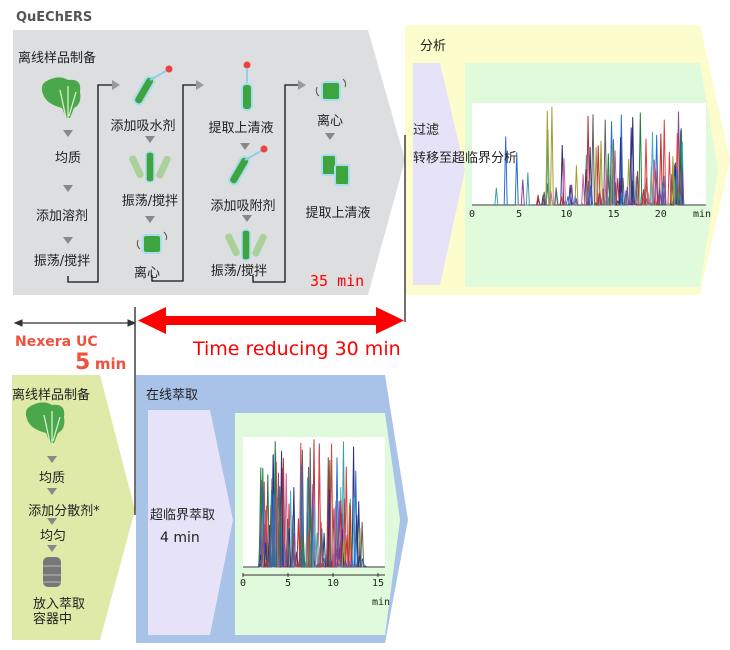 The image size is (730, 650). I want to click on quechers-title: QuEChERS, so click(54, 17).